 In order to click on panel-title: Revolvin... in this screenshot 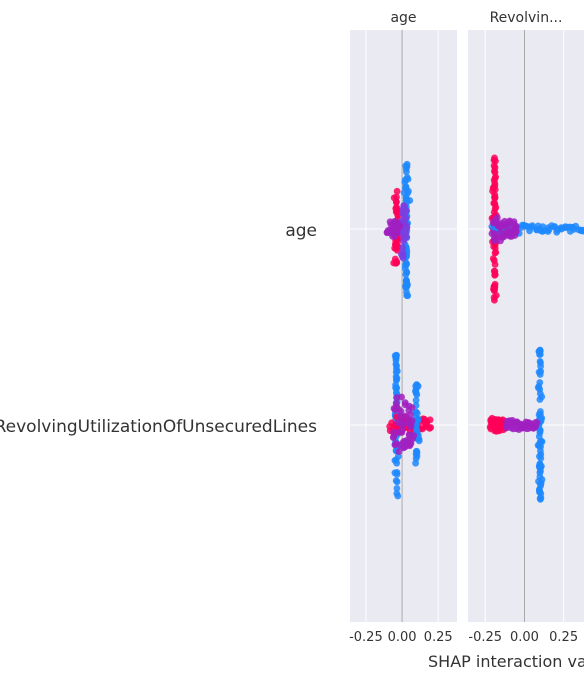, I will do `click(526, 18)`.